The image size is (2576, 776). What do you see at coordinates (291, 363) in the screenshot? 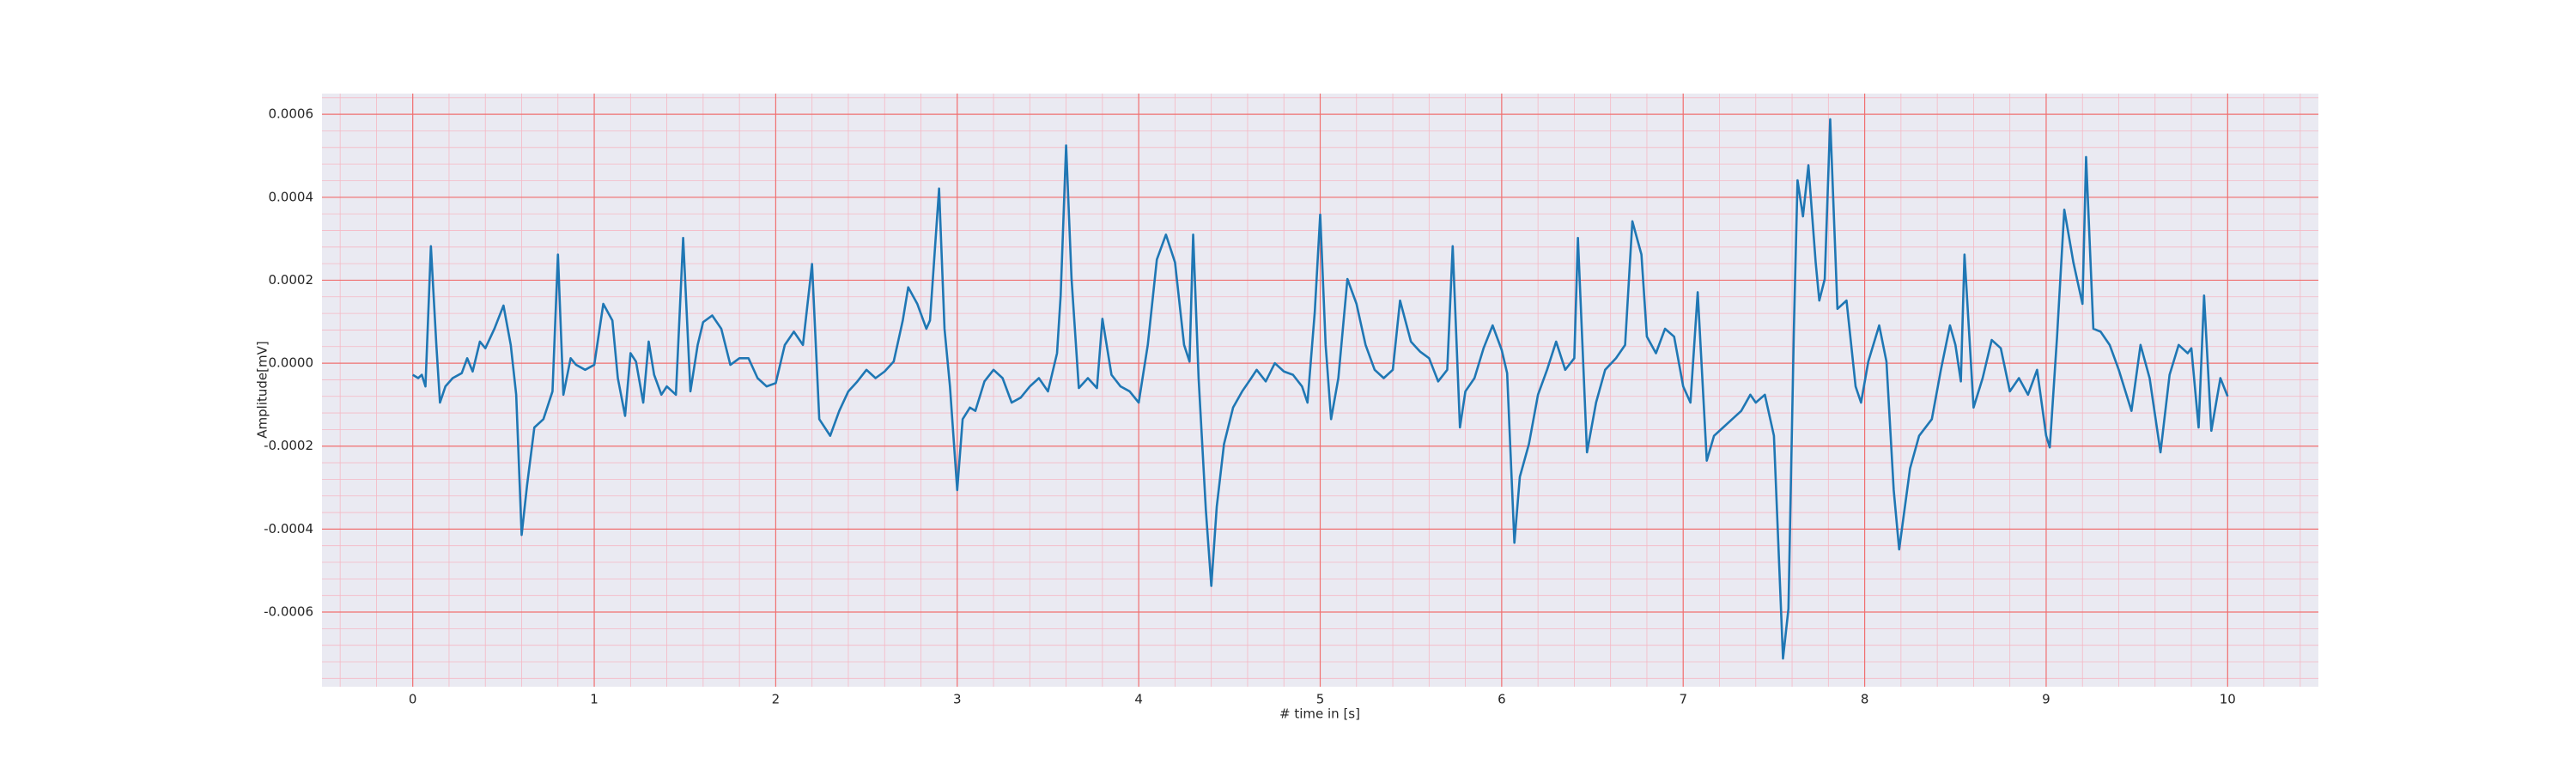
I see `y-tick-label: 0.0000` at bounding box center [291, 363].